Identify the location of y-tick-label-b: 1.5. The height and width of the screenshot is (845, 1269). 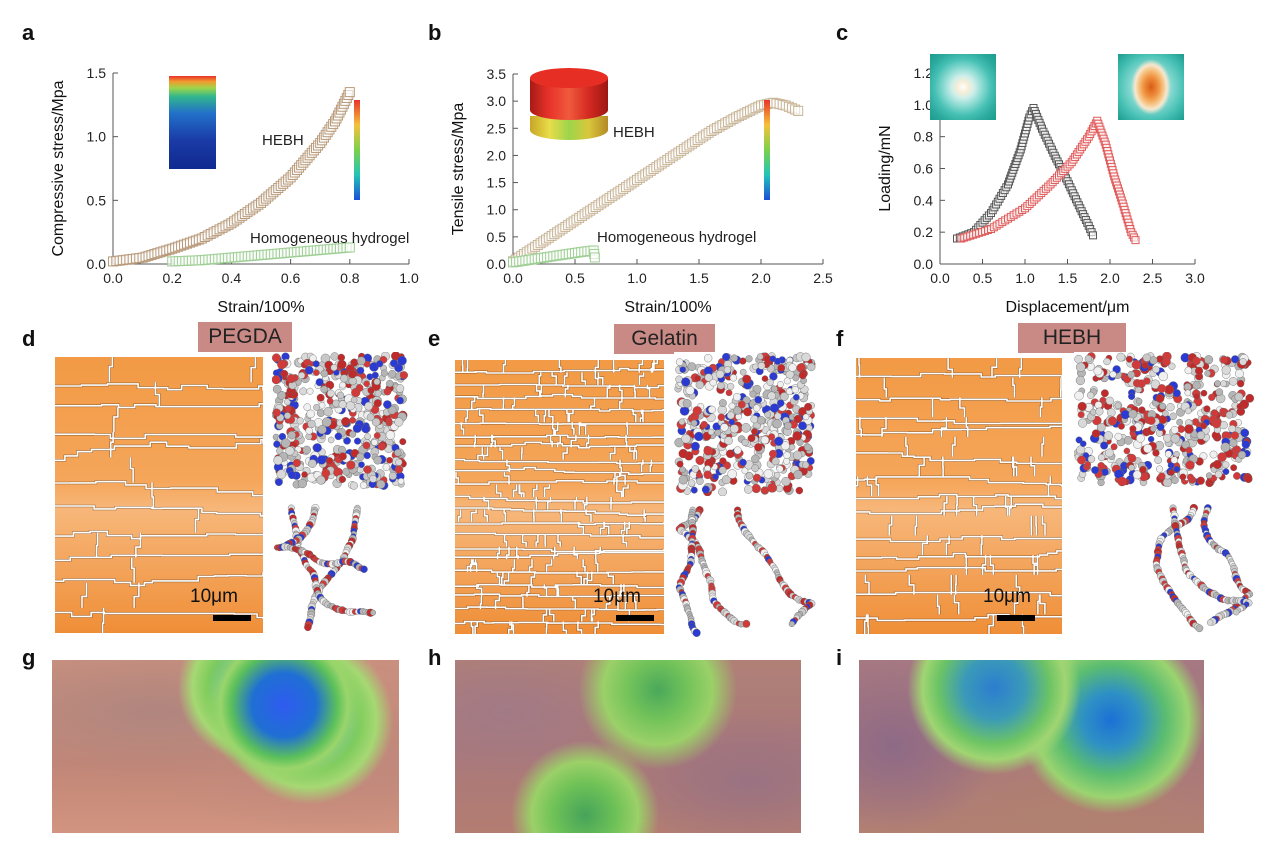
(497, 183).